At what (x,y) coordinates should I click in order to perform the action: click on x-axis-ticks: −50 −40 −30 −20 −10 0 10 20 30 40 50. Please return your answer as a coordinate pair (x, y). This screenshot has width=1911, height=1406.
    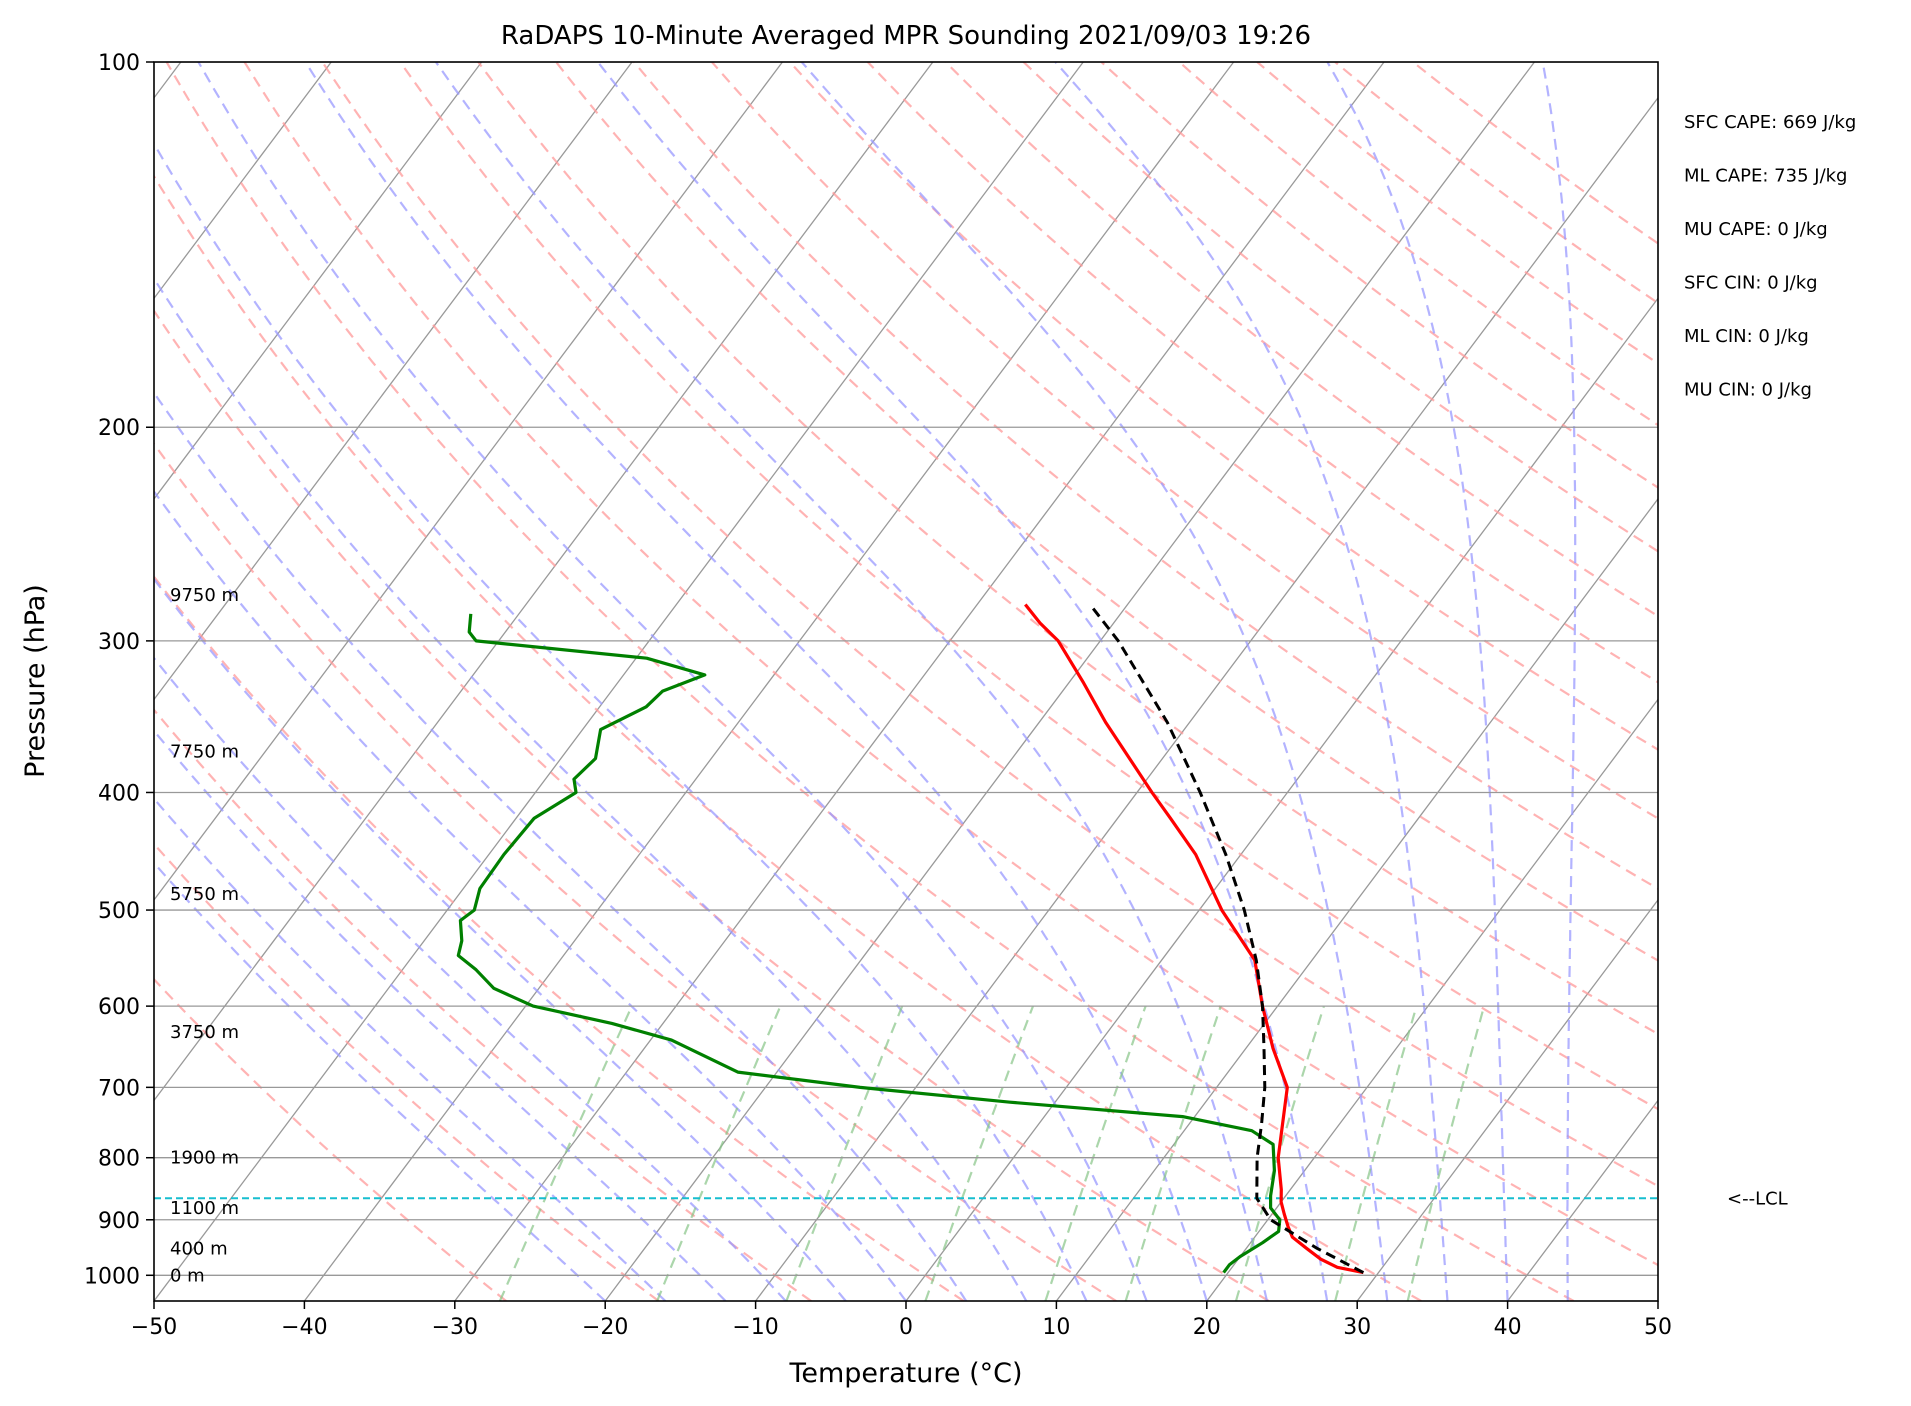
    Looking at the image, I should click on (901, 1320).